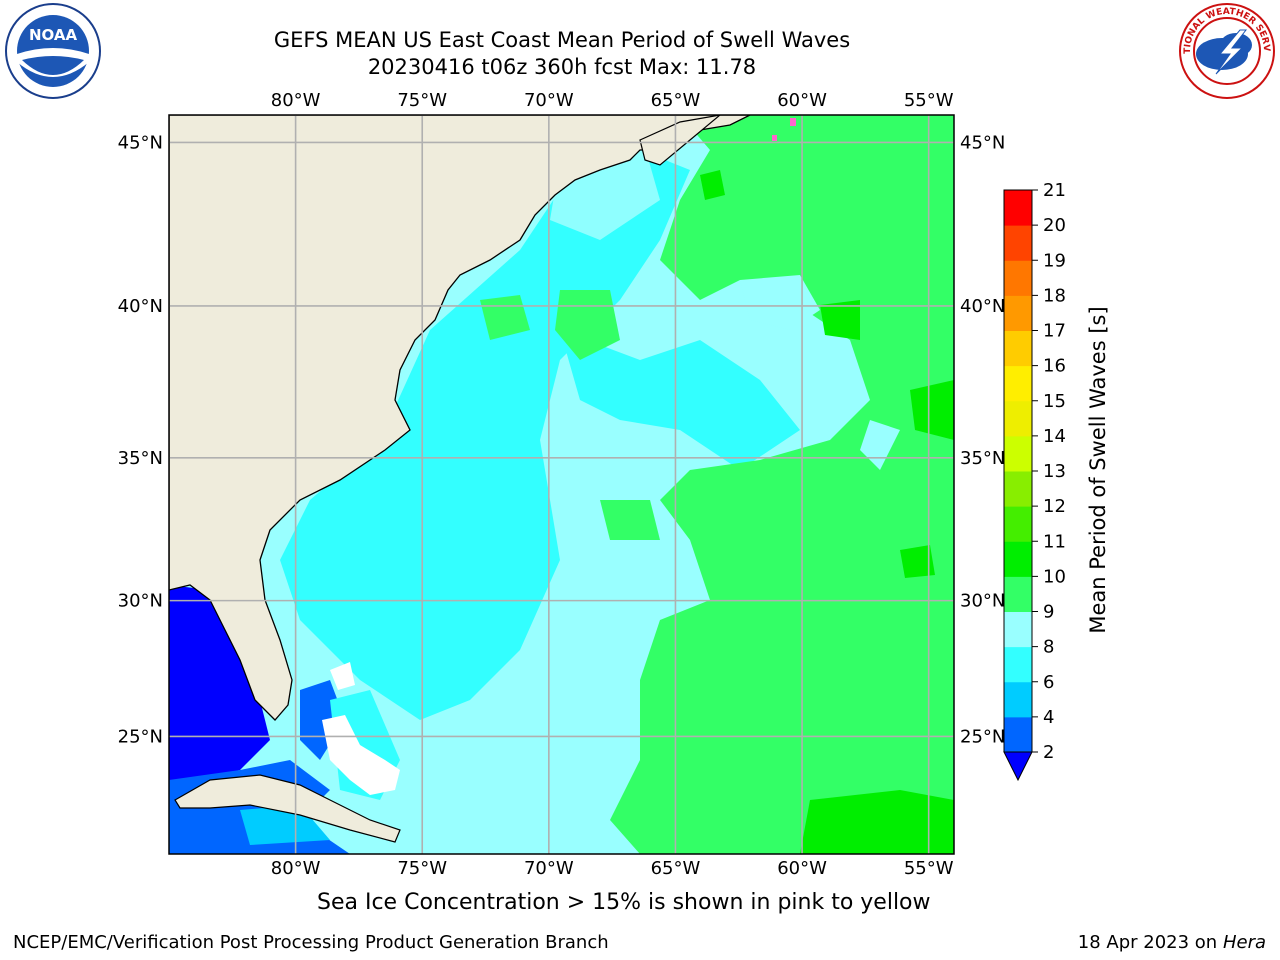 The height and width of the screenshot is (960, 1280). I want to click on lon-label-top: 80°W, so click(296, 100).